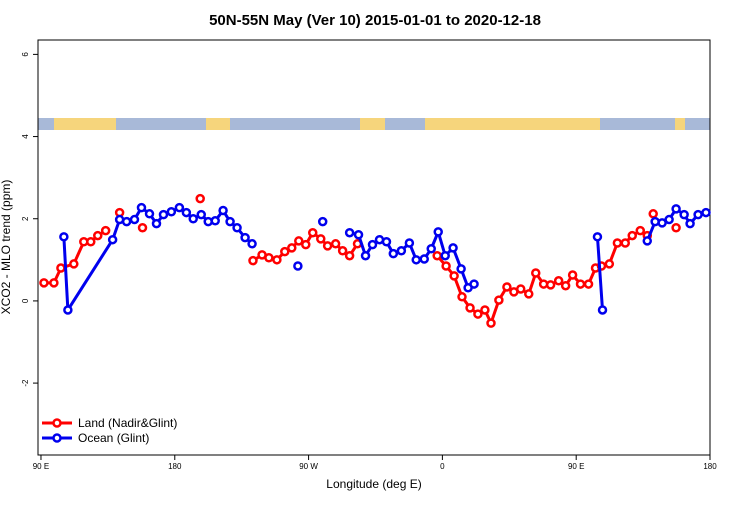 Image resolution: width=750 pixels, height=505 pixels. What do you see at coordinates (25, 136) in the screenshot?
I see `y-tick-label: 4` at bounding box center [25, 136].